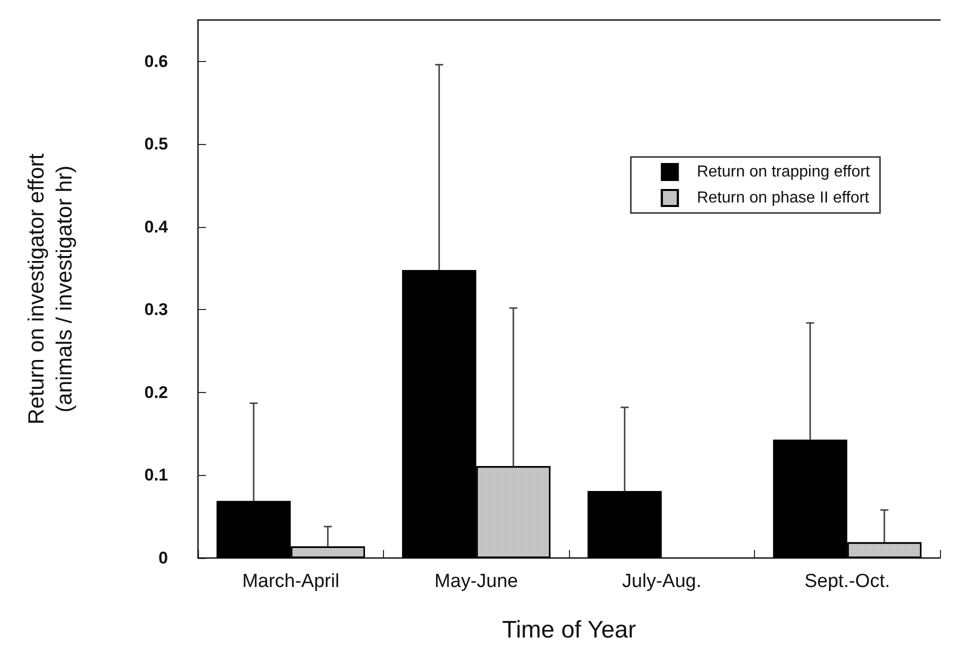 This screenshot has height=660, width=953. What do you see at coordinates (156, 310) in the screenshot?
I see `y-tick-label: 0.3` at bounding box center [156, 310].